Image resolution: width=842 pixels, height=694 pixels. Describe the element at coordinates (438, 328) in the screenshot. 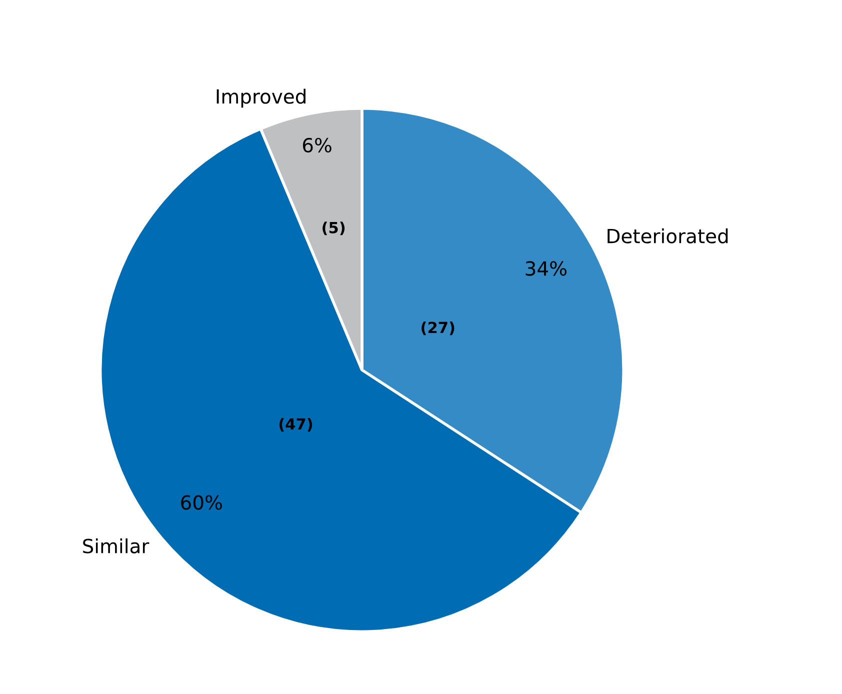

I see `data-label: (27)` at that location.